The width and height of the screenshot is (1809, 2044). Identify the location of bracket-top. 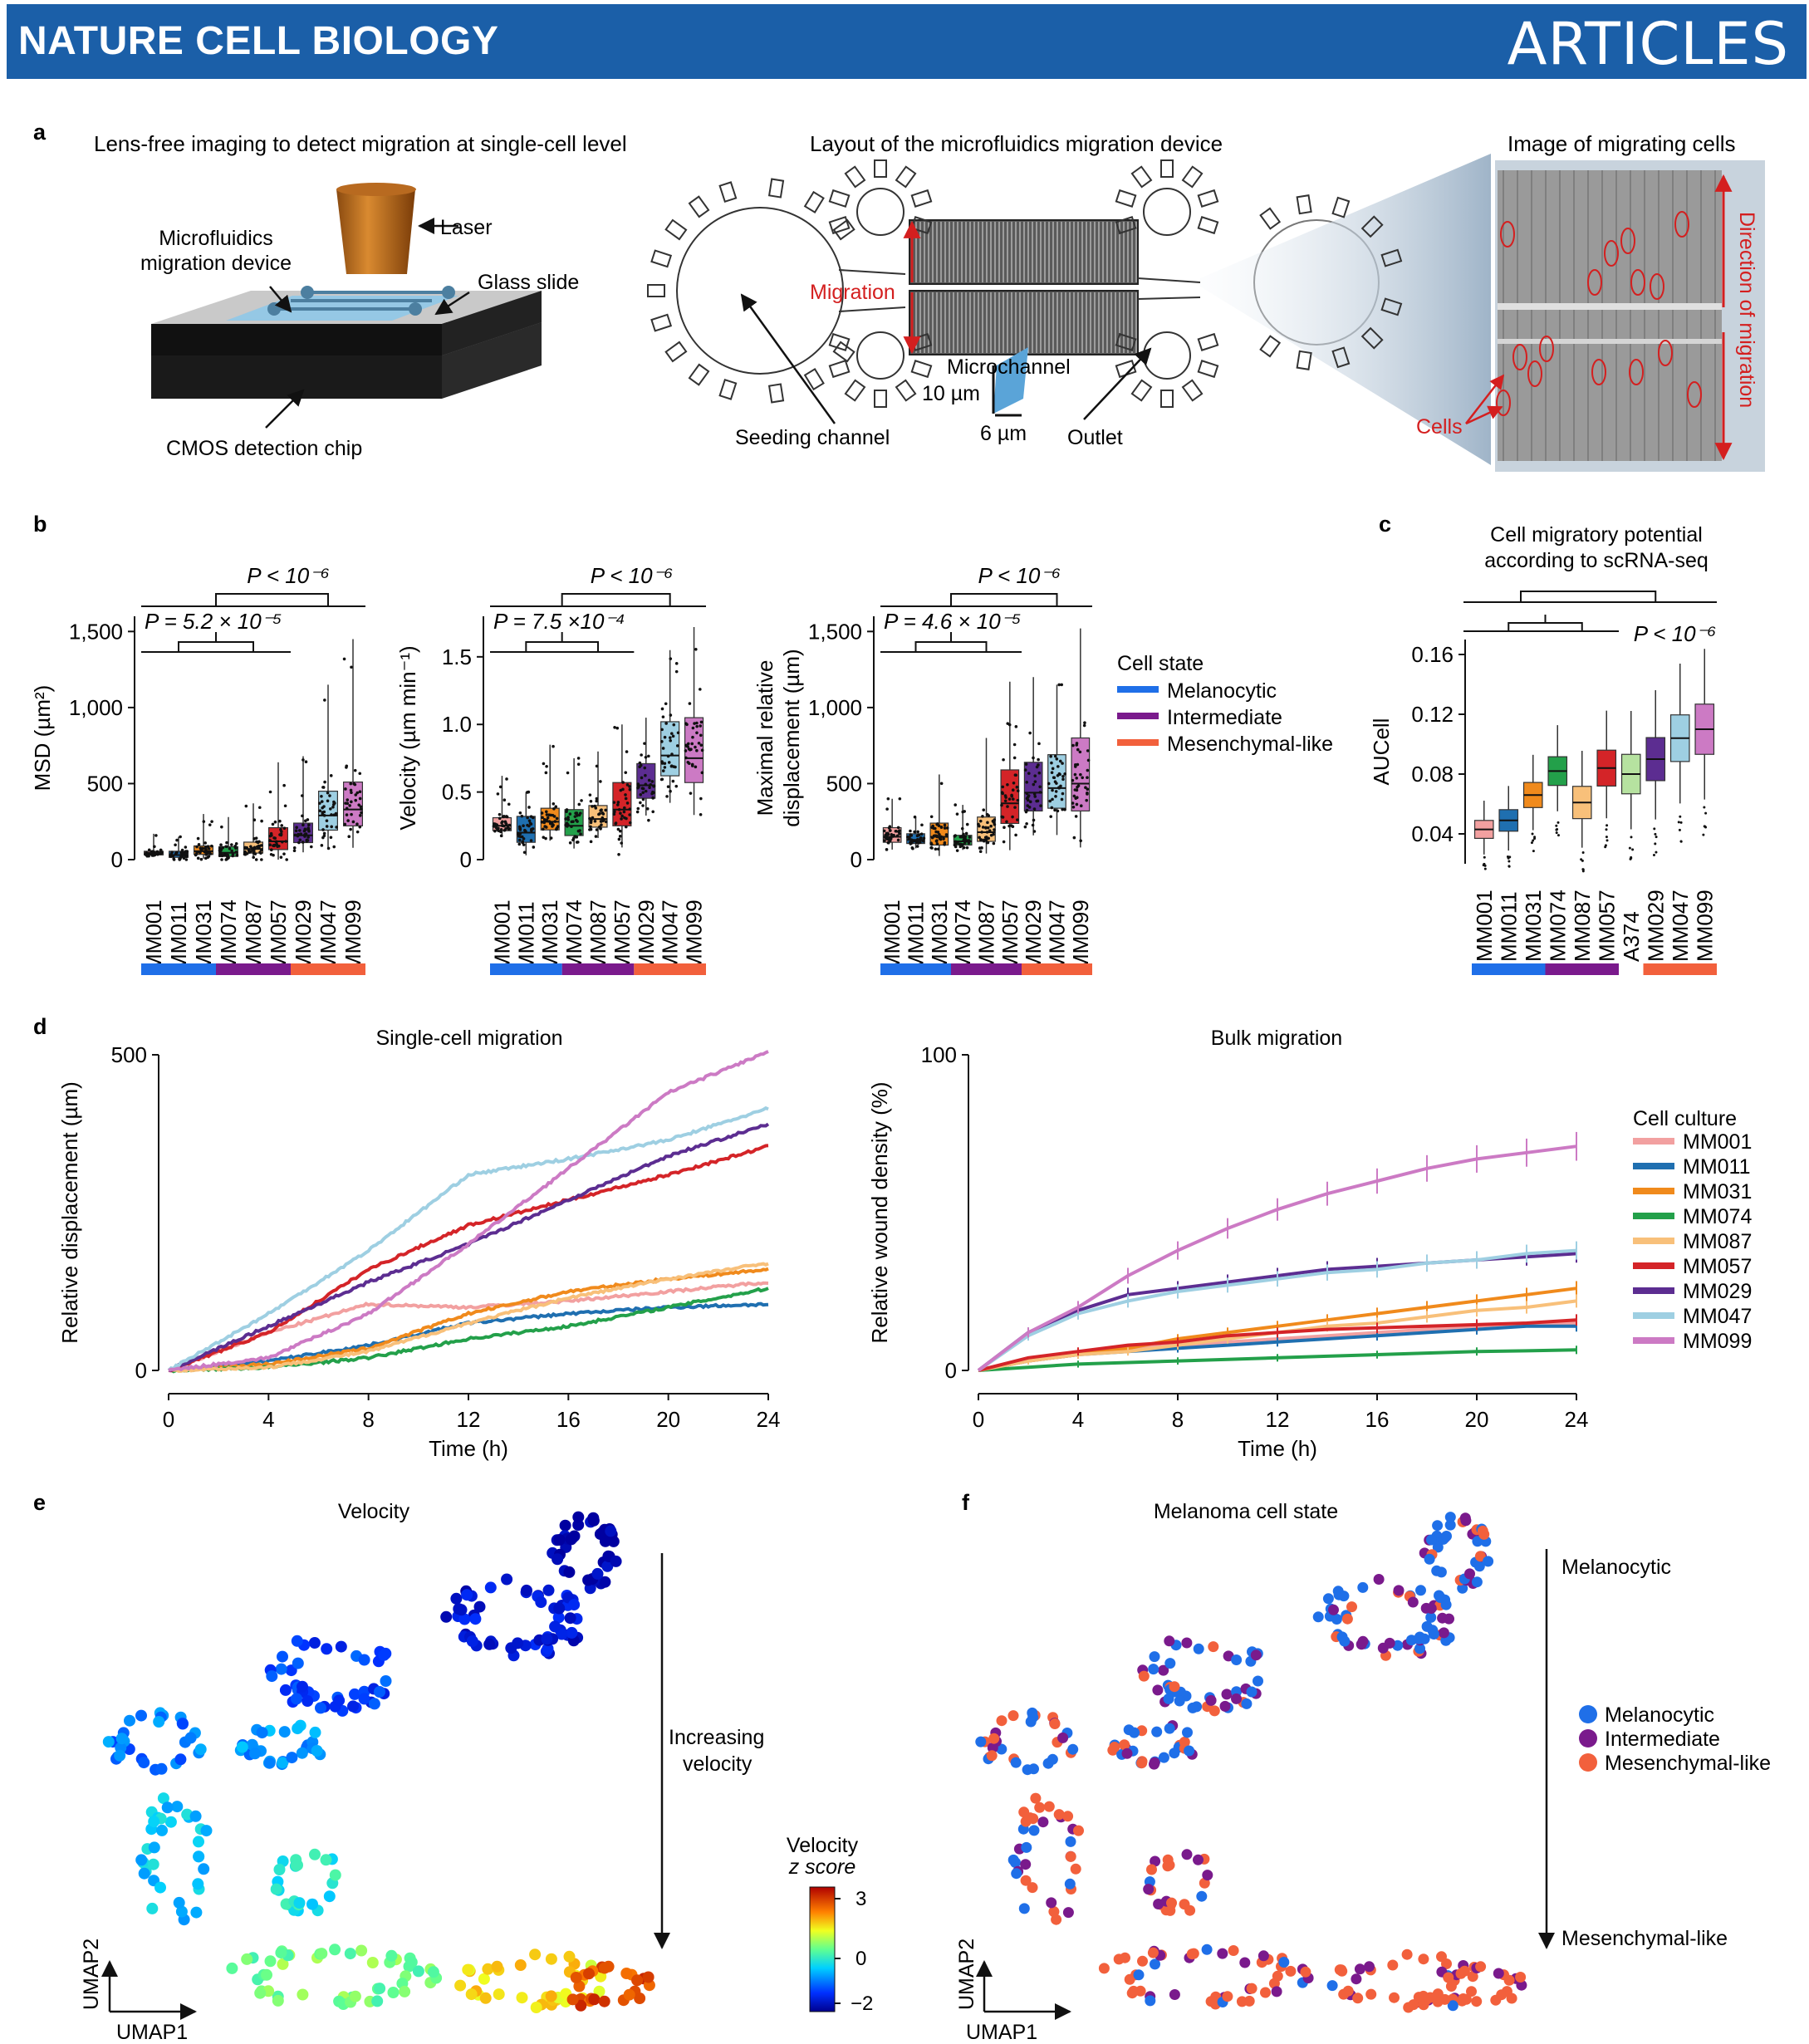
(253, 600).